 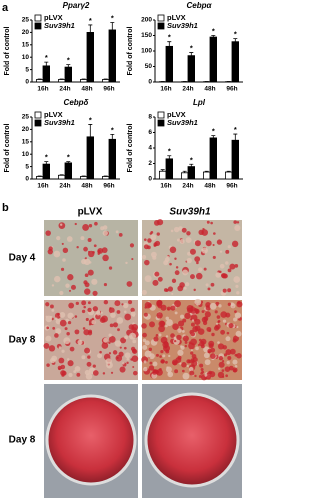 What do you see at coordinates (26, 45) in the screenshot?
I see `y-tick-label: 15` at bounding box center [26, 45].